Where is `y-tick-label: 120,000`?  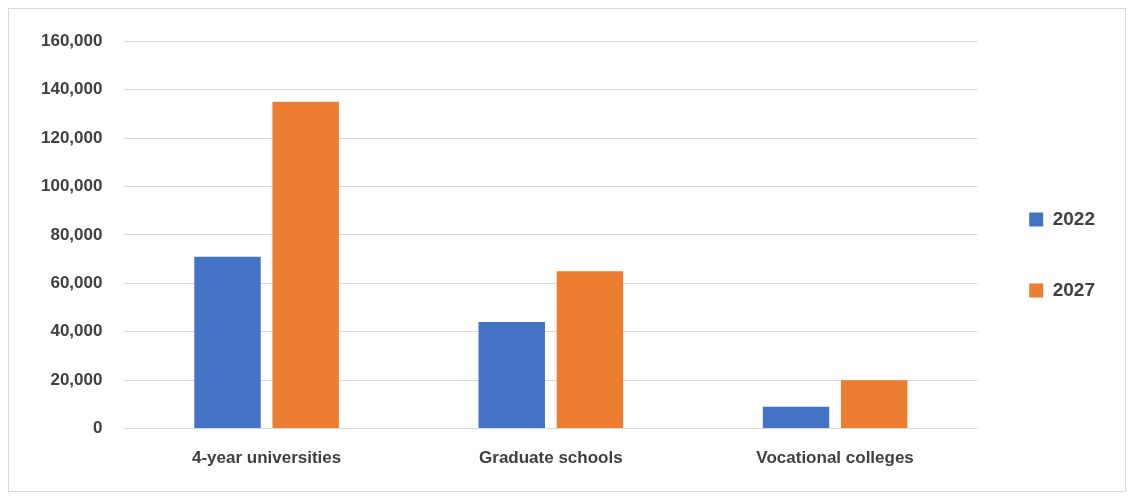 y-tick-label: 120,000 is located at coordinates (72, 137).